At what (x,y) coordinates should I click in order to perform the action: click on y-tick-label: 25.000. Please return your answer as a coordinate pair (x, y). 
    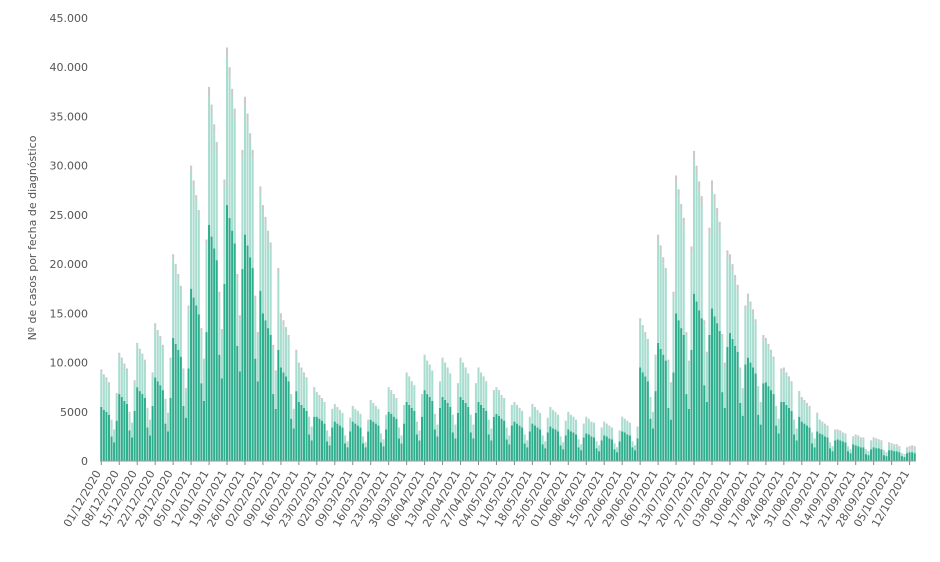
    Looking at the image, I should click on (69, 215).